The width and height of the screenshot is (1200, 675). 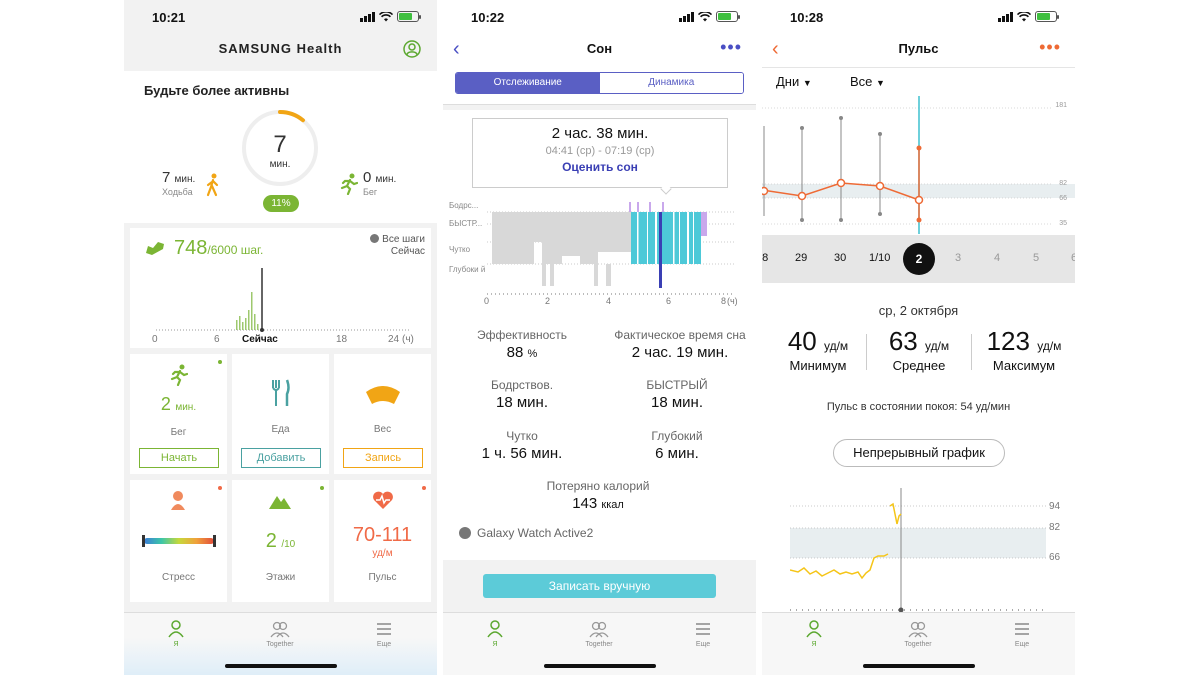 I want to click on tile-floors-dot, so click(x=322, y=488).